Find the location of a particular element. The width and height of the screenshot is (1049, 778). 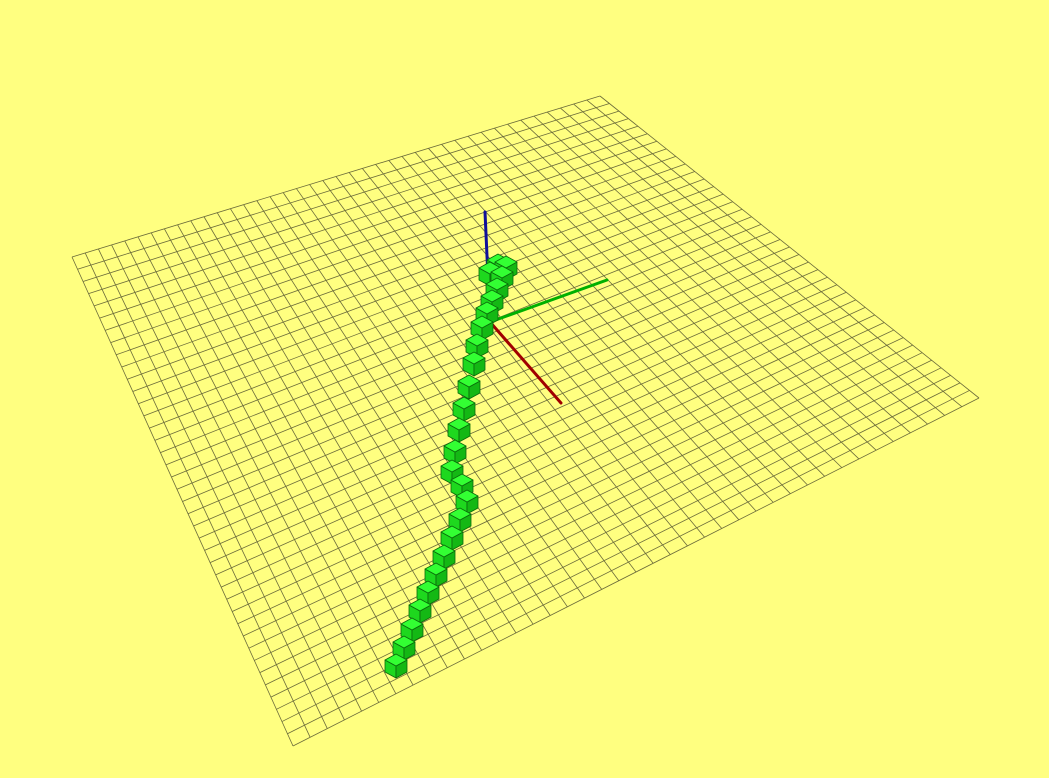

cube-path is located at coordinates (451, 466).